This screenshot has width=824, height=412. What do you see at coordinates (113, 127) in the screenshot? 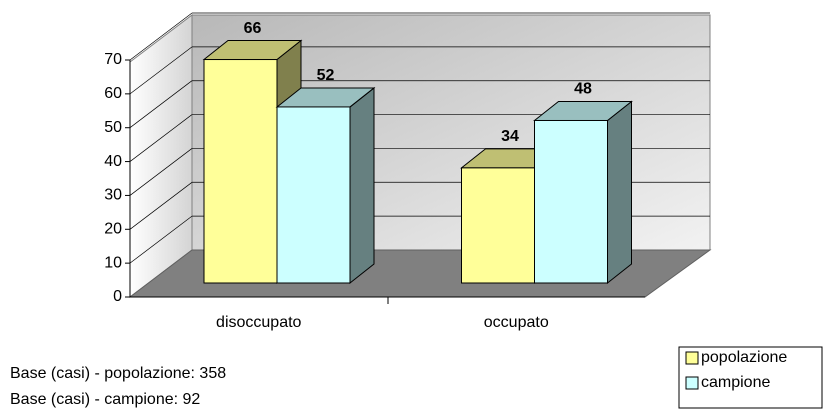
I see `y-tick-label: 50` at bounding box center [113, 127].